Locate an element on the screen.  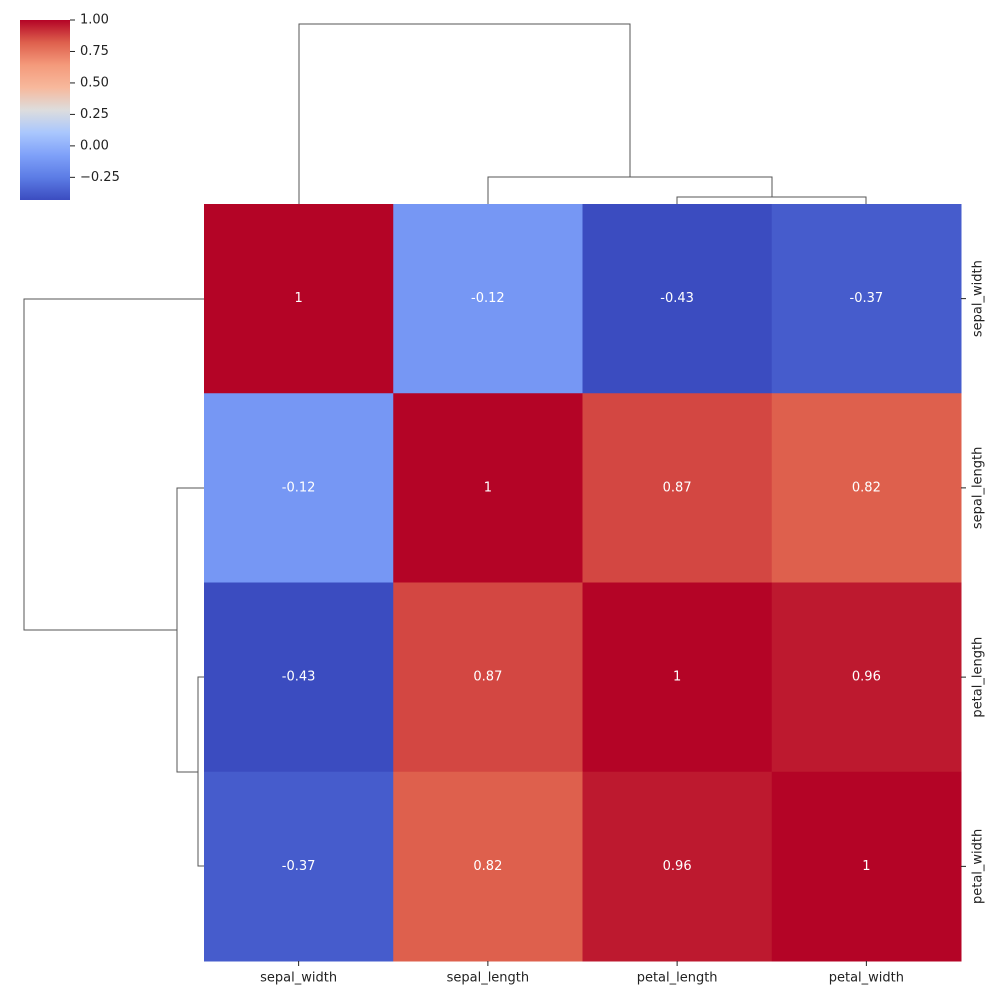
colorbar-tick-label: 0.50 is located at coordinates (94, 82).